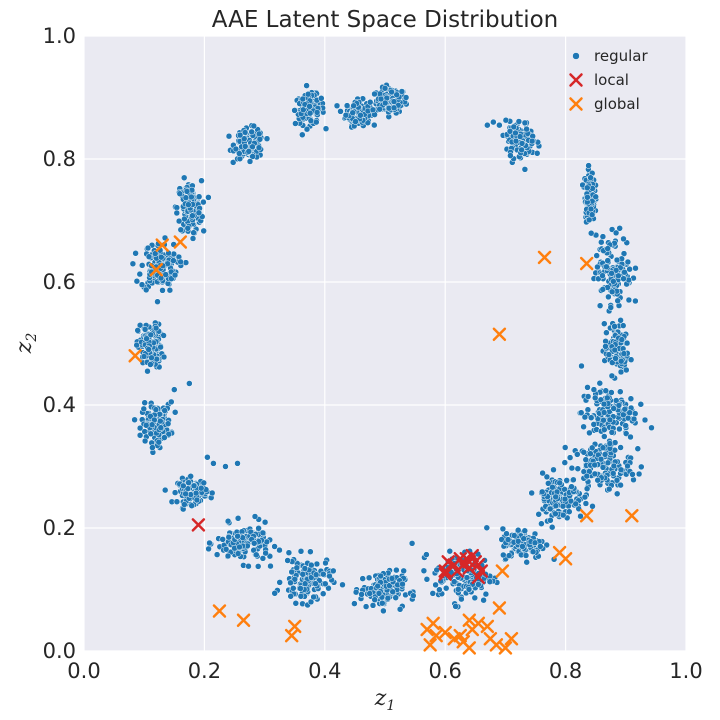 This screenshot has height=720, width=720. Describe the element at coordinates (384, 671) in the screenshot. I see `x-axis-ticks: 0.0 0.2 0.4 0.6 0.8 1.0` at that location.